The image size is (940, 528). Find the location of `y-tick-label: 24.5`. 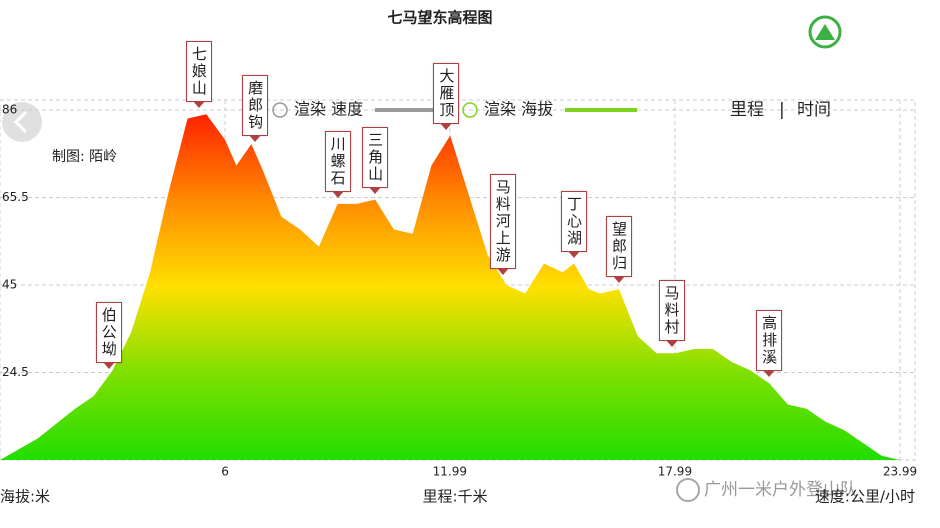

y-tick-label: 24.5 is located at coordinates (15, 372).